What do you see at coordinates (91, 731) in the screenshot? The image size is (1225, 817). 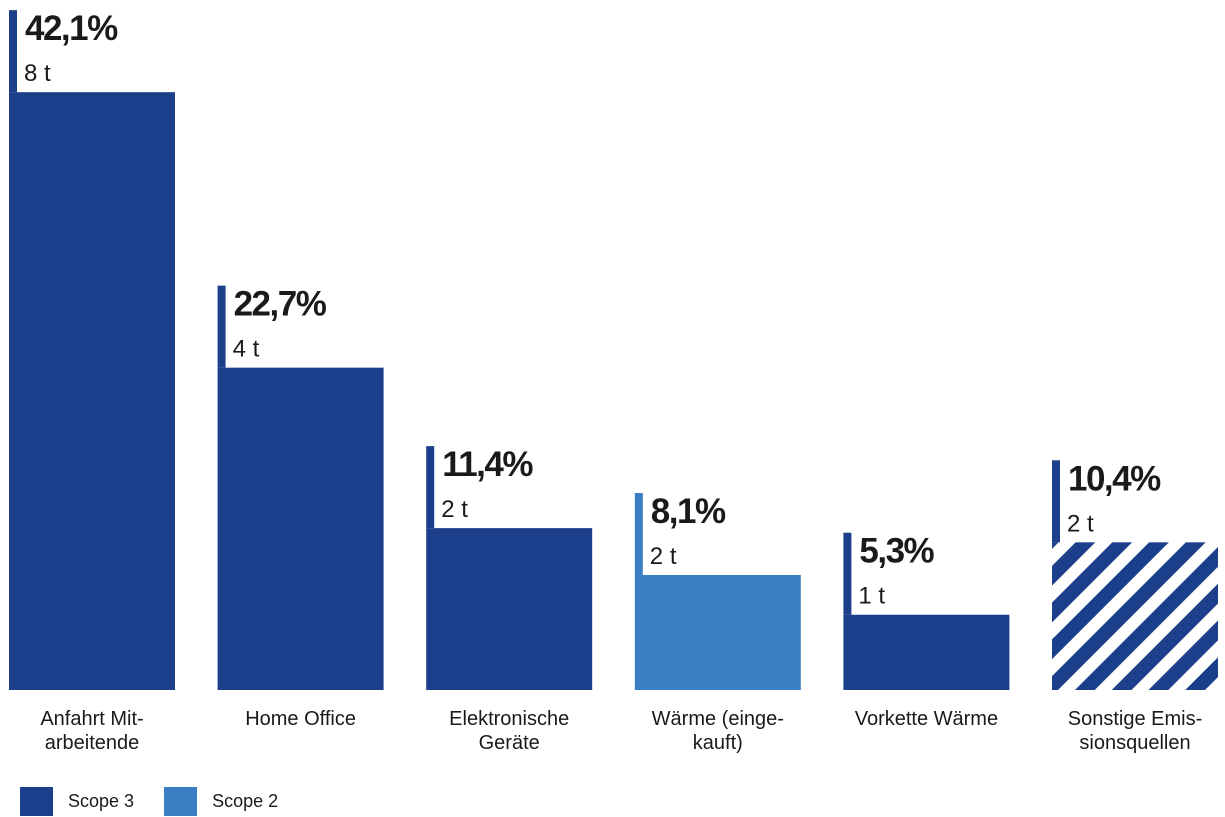 I see `category-label-1: Anfahrt Mit-arbeitende` at bounding box center [91, 731].